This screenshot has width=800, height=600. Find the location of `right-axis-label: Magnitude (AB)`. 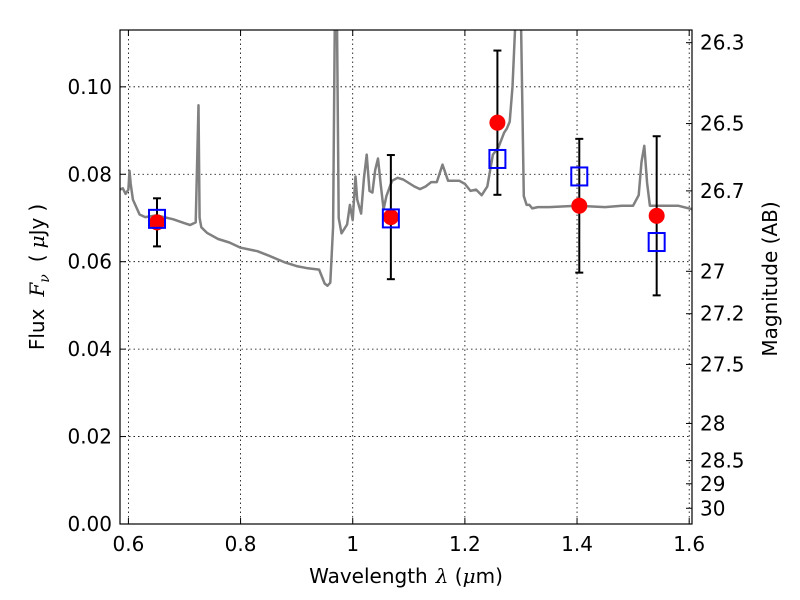

right-axis-label: Magnitude (AB) is located at coordinates (770, 278).